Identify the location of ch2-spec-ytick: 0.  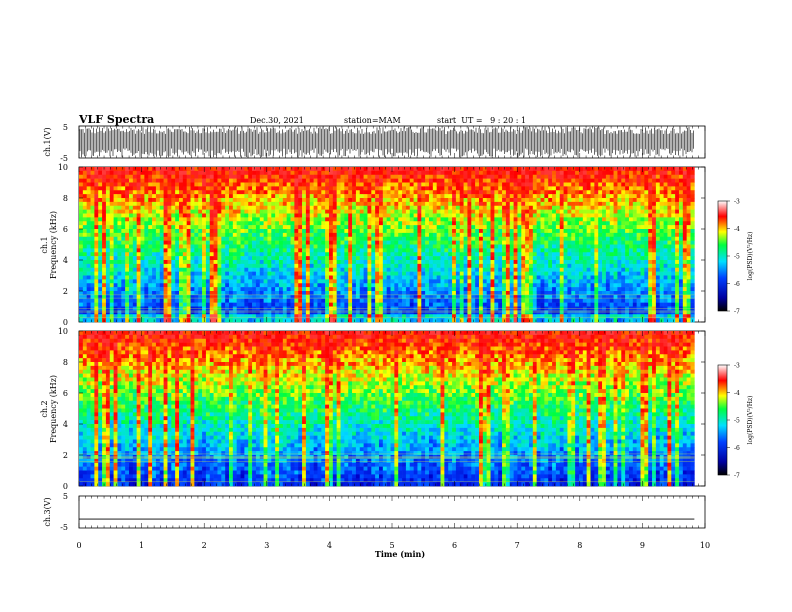
(65, 486).